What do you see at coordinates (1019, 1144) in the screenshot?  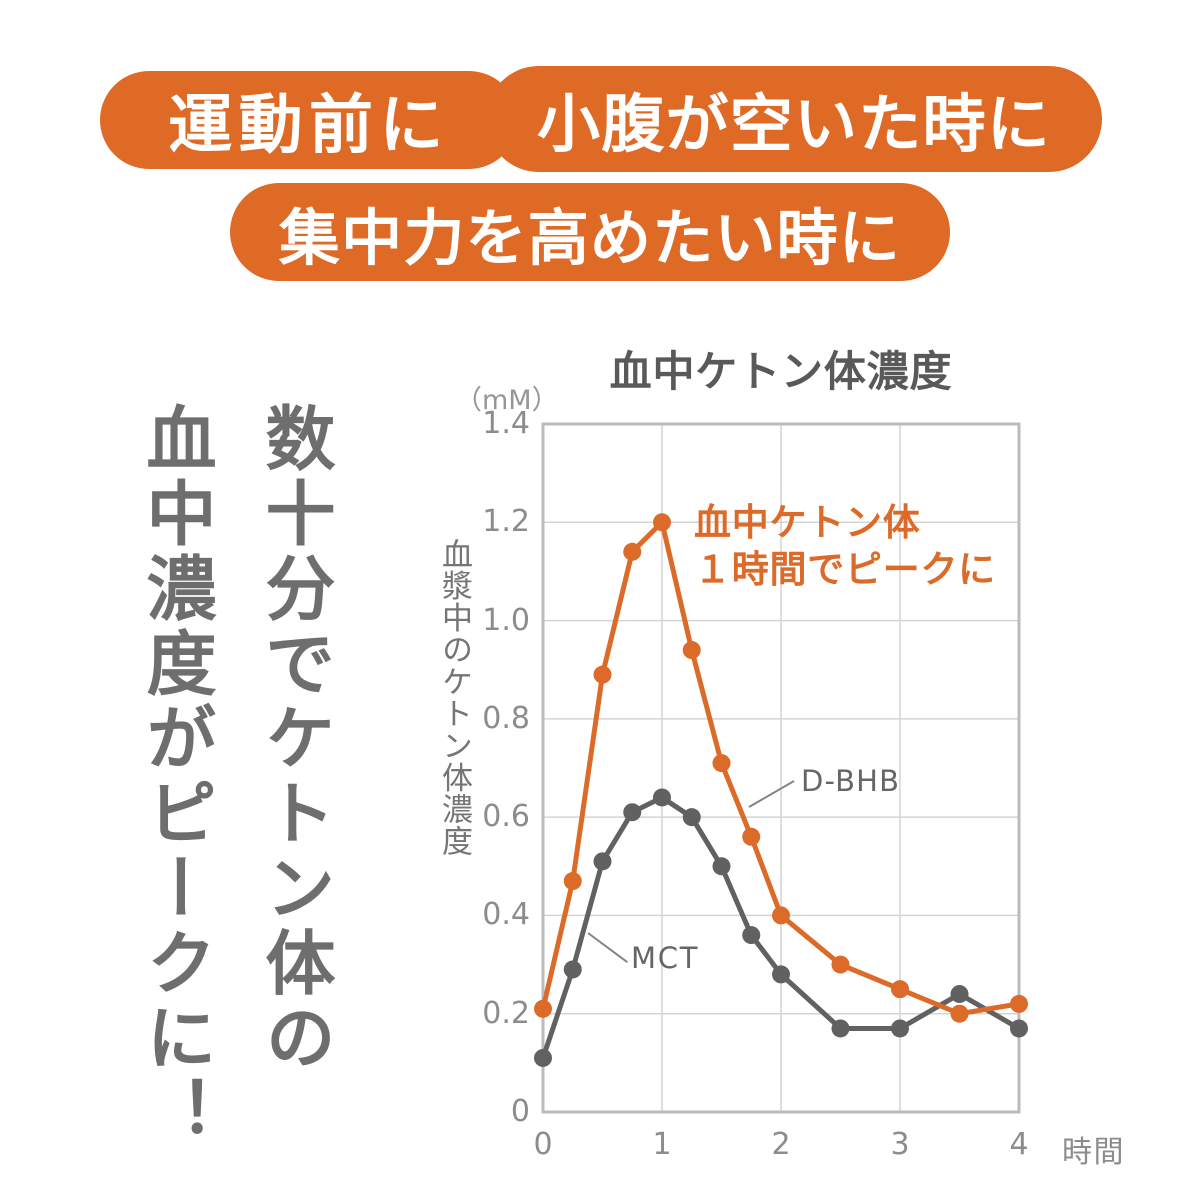 I see `x-tick-4: 4` at bounding box center [1019, 1144].